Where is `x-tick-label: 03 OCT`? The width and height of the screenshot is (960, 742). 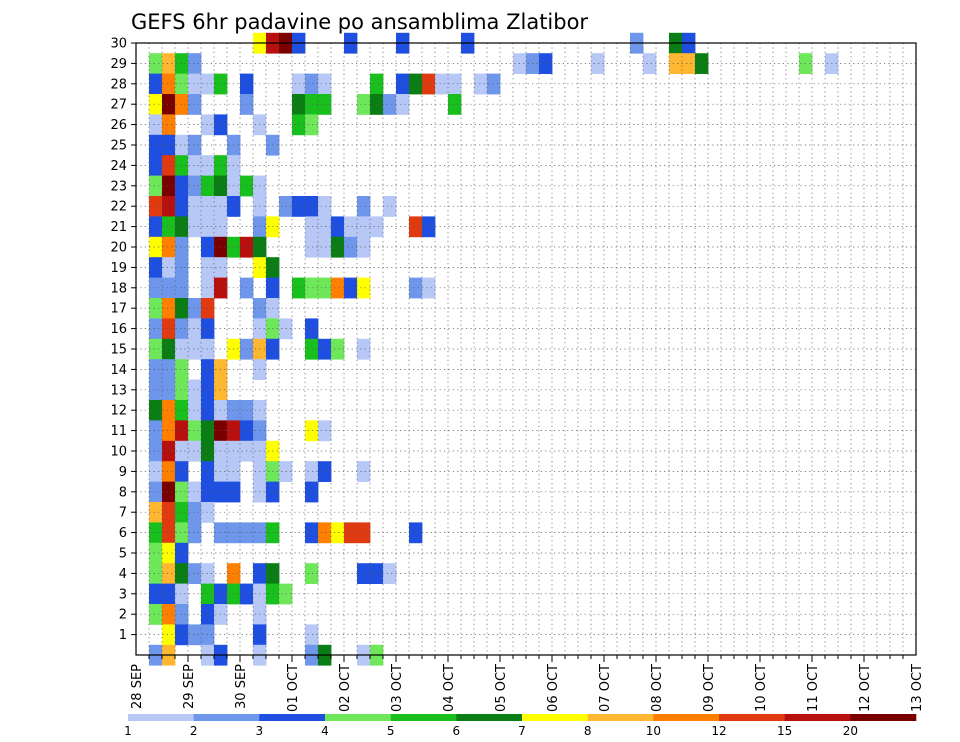 x-tick-label: 03 OCT is located at coordinates (397, 688).